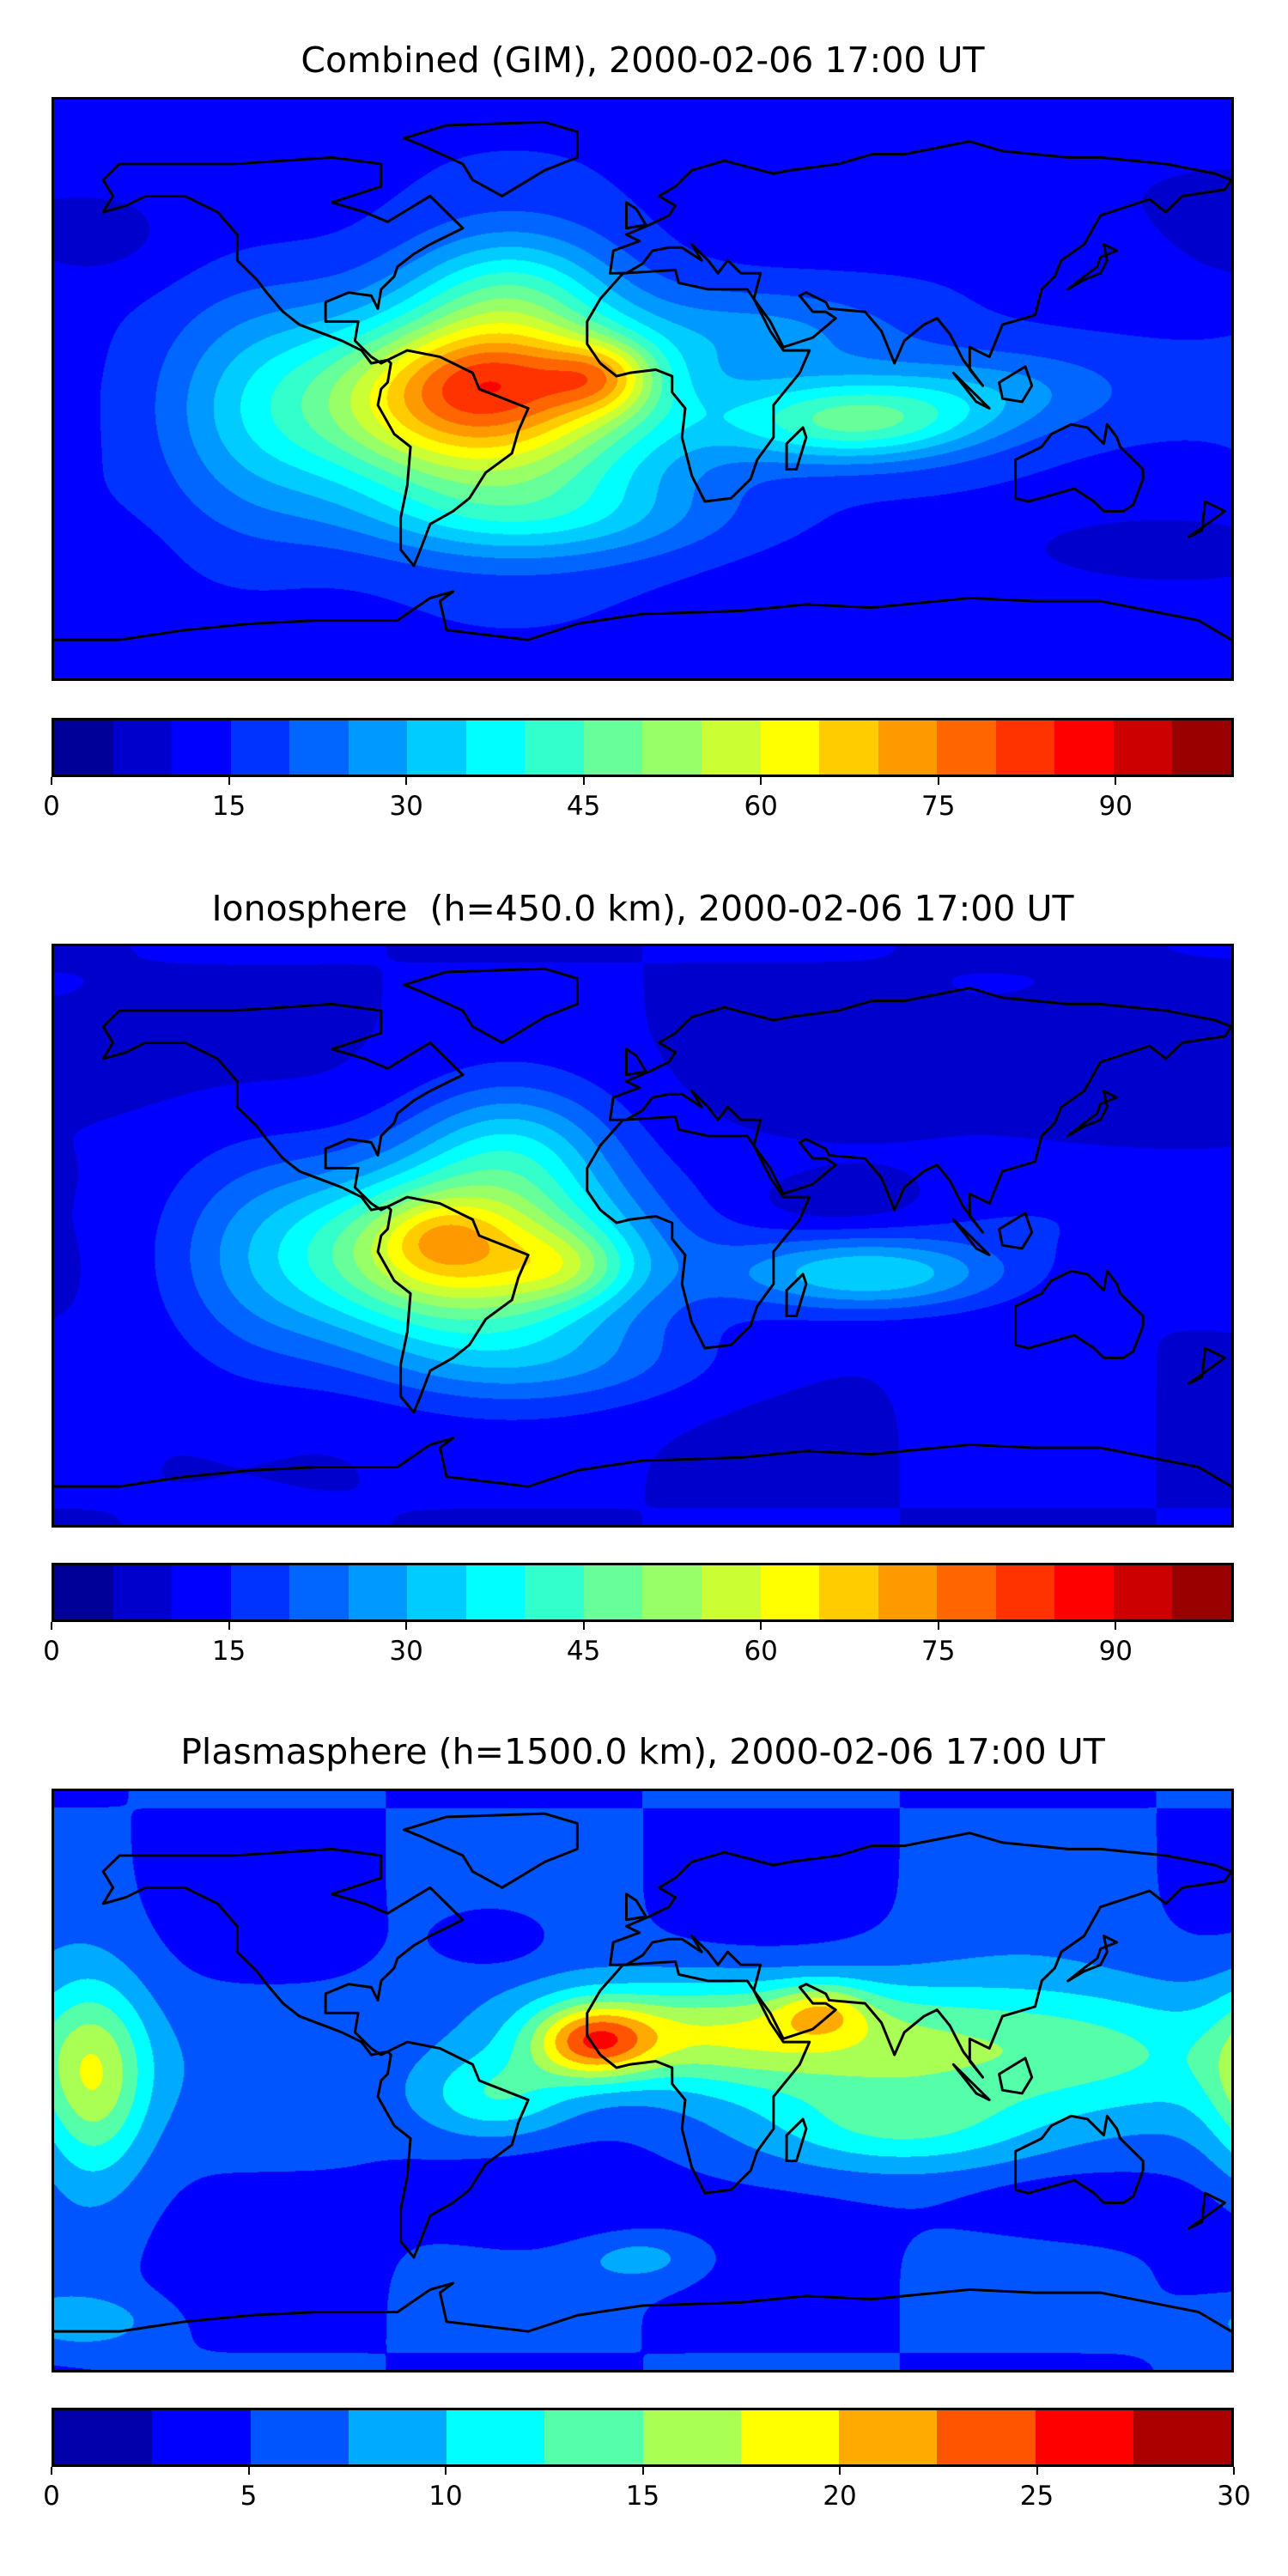 The image size is (1288, 2576). I want to click on colorbar-tick-label: 20, so click(840, 2496).